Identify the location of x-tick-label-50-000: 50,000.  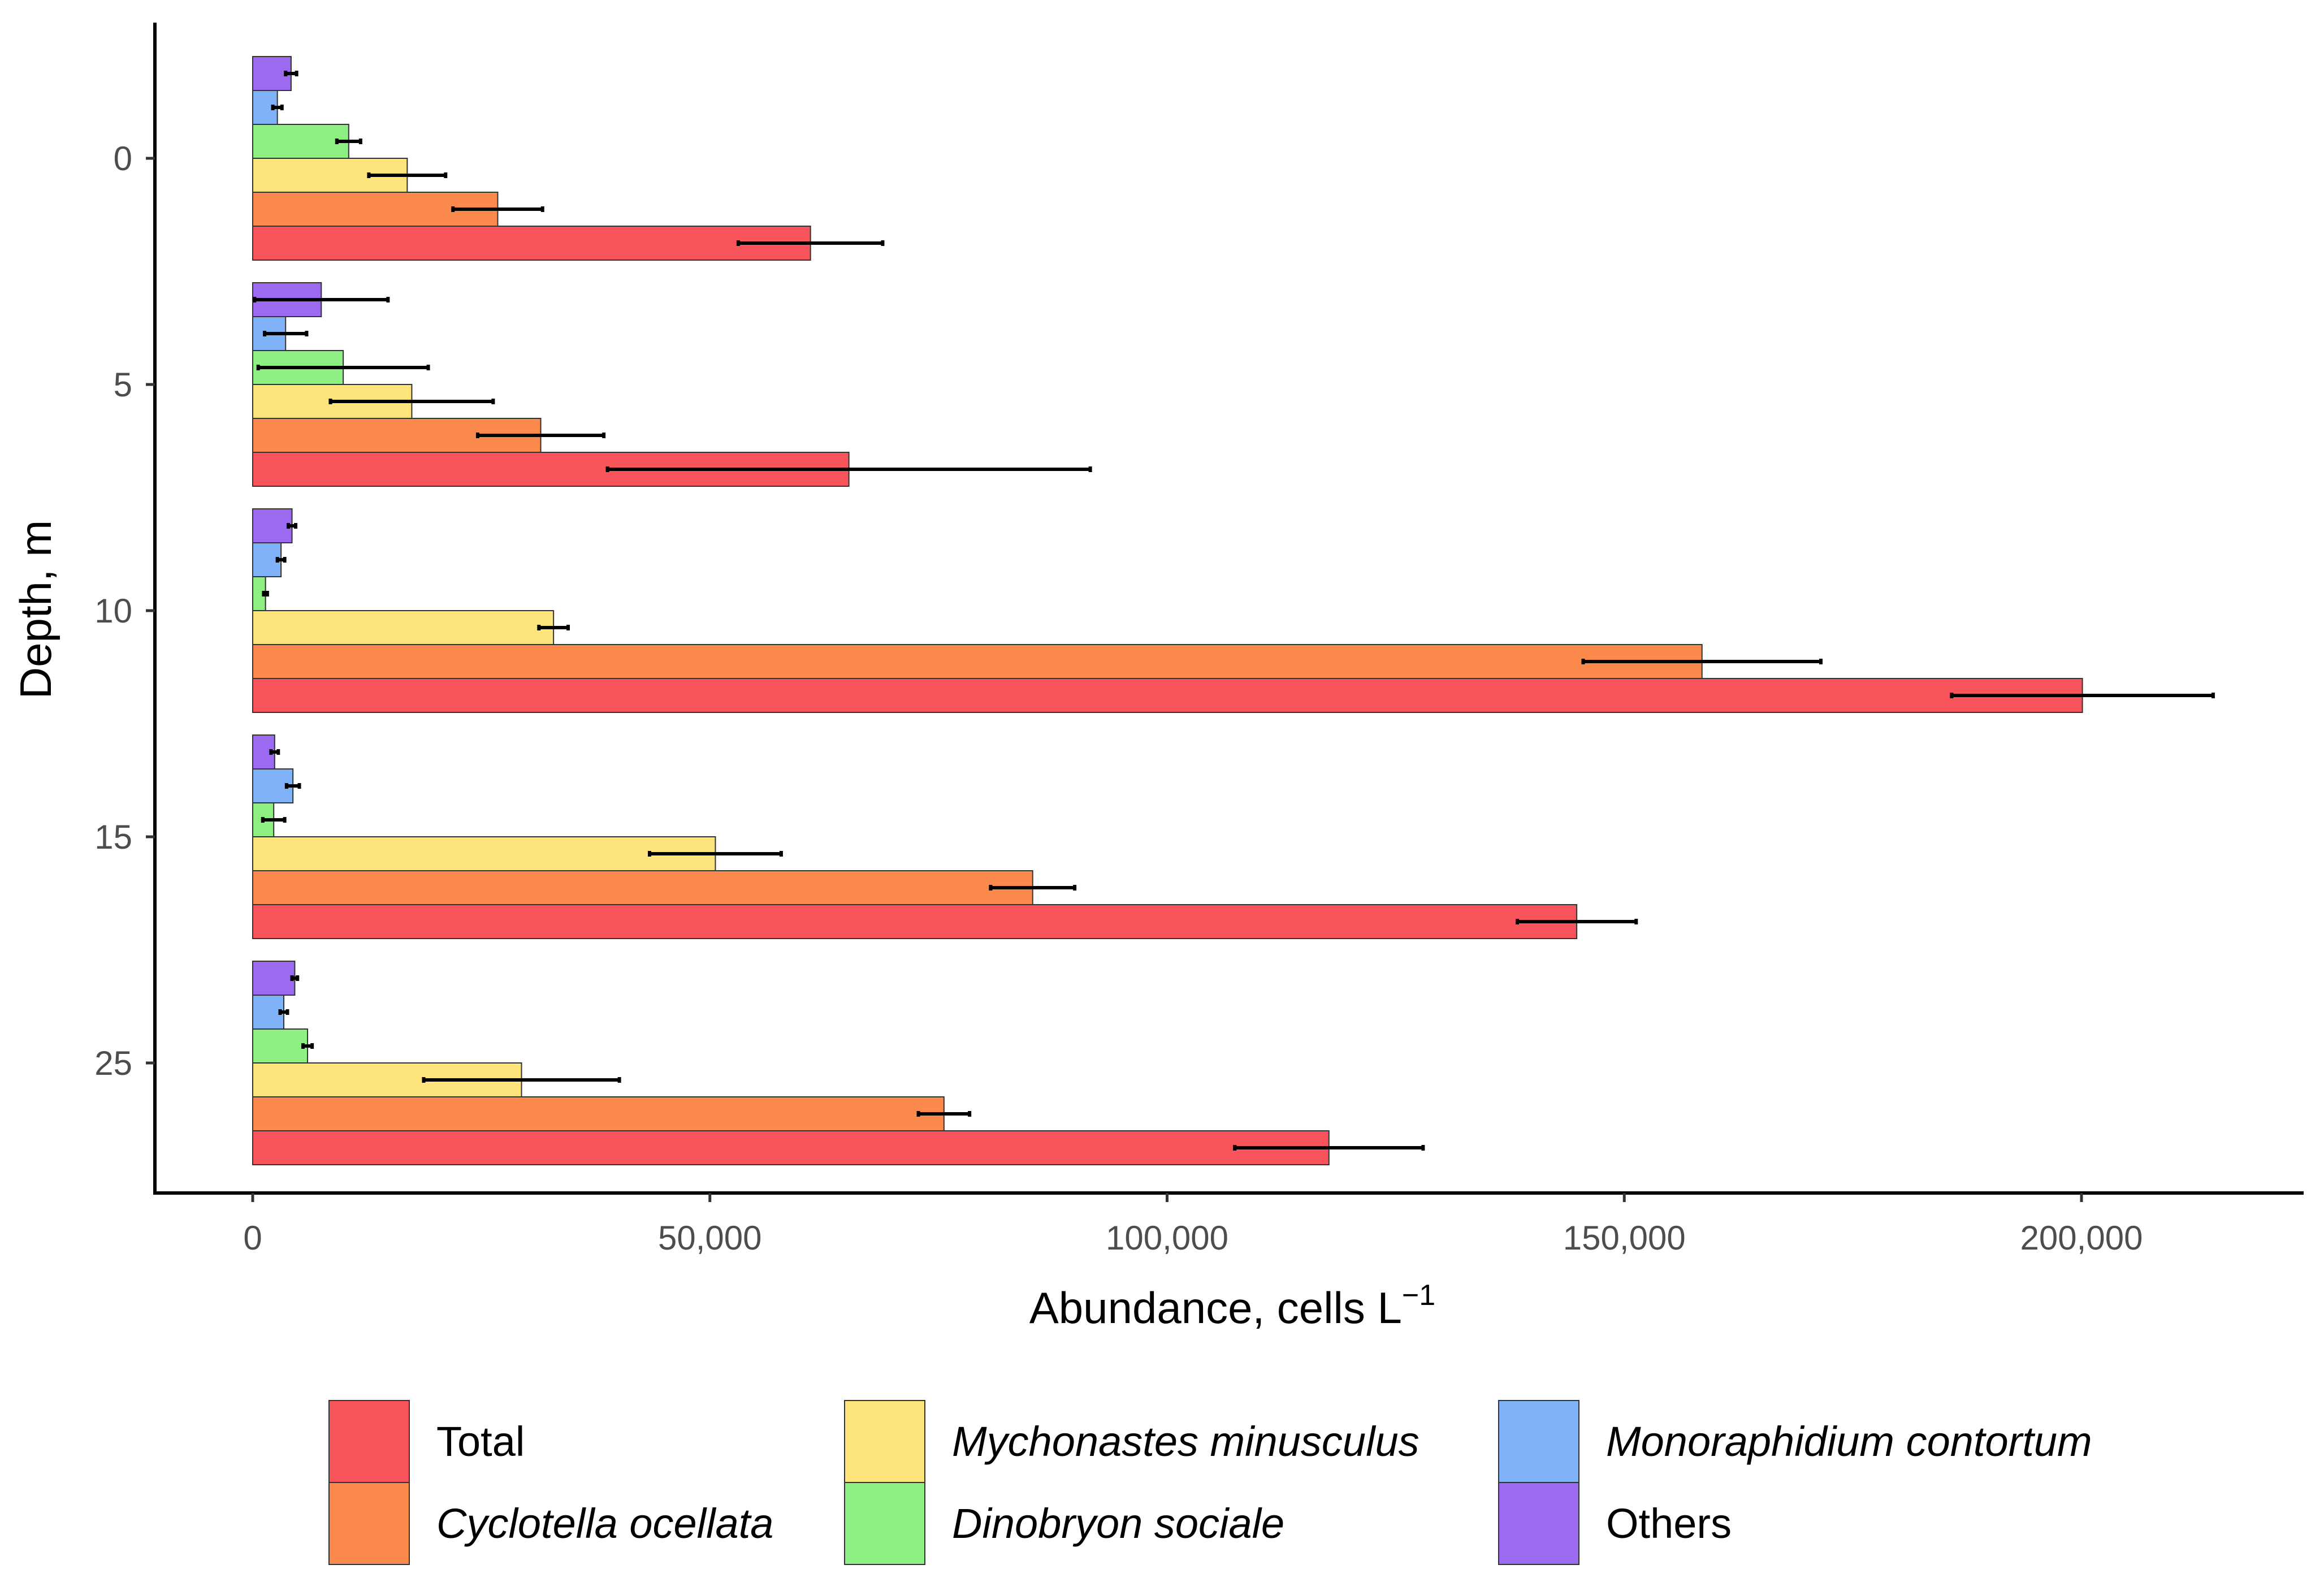
(710, 1238).